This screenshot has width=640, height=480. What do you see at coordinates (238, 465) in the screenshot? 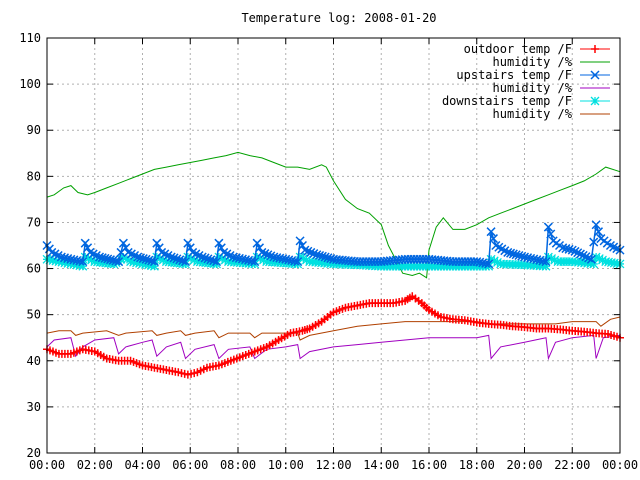
I see `x-tick-label: 08:00` at bounding box center [238, 465].